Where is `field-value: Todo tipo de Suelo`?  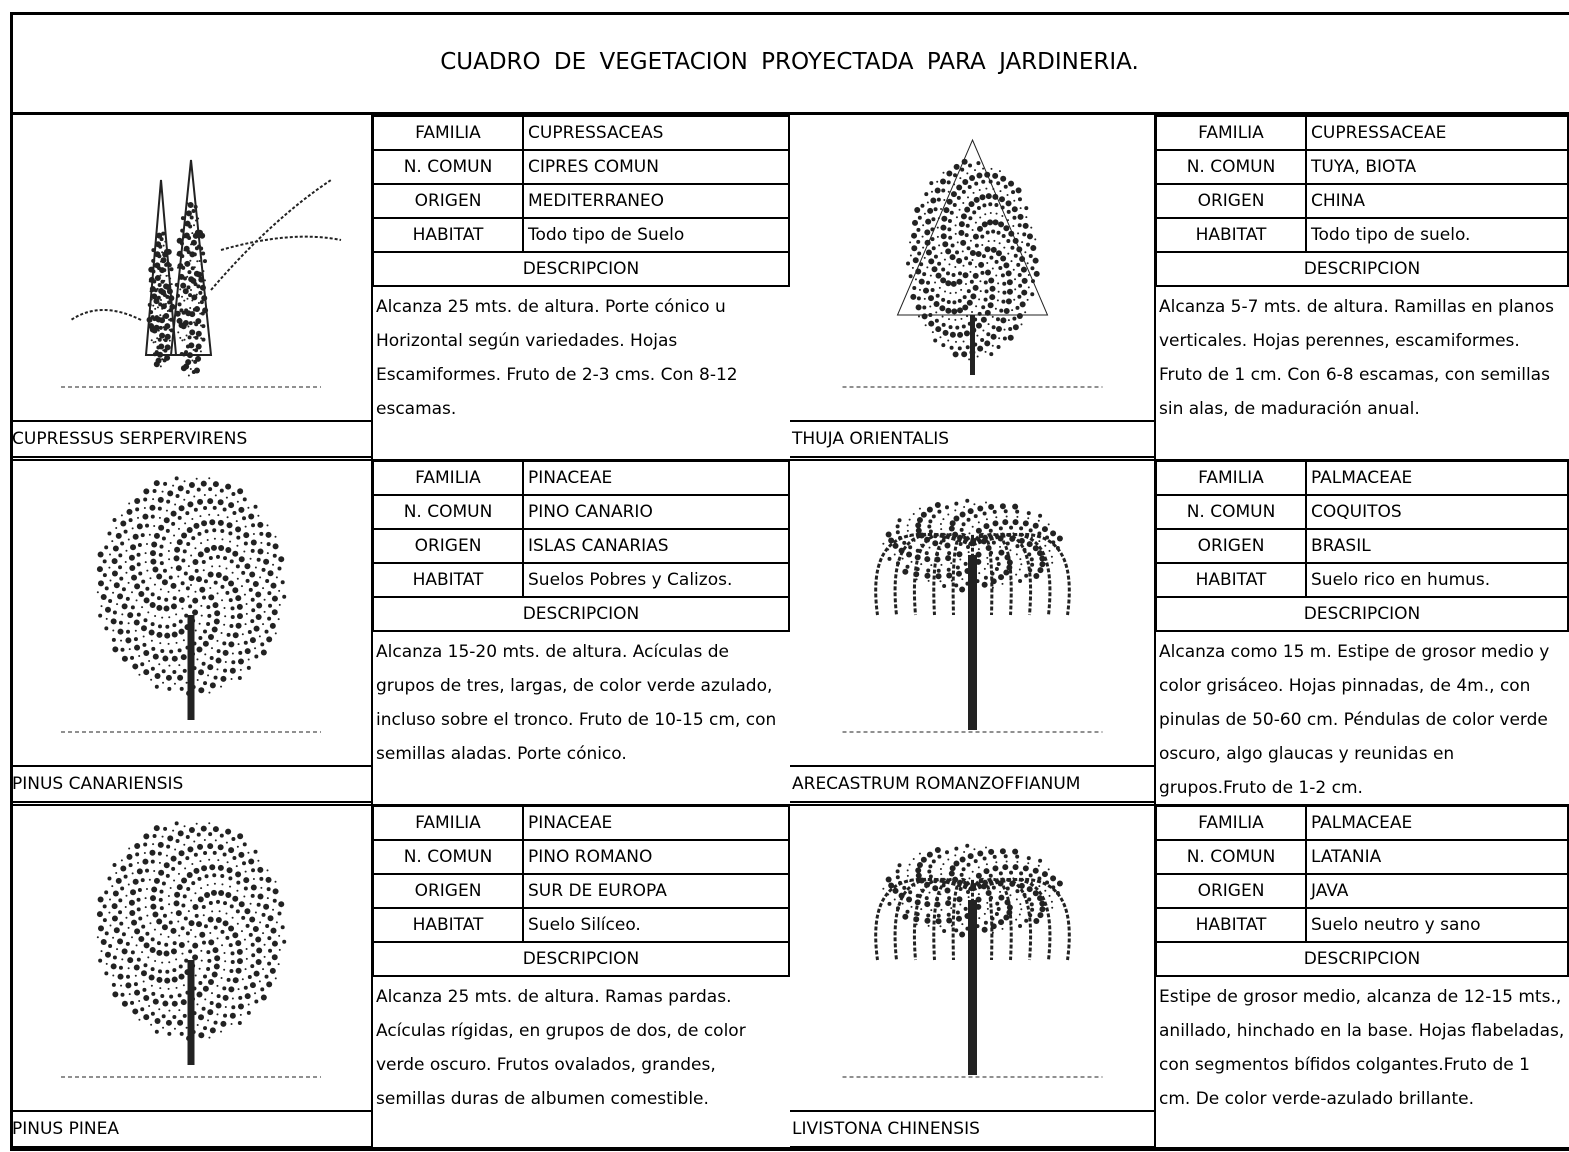
field-value: Todo tipo de Suelo is located at coordinates (656, 235).